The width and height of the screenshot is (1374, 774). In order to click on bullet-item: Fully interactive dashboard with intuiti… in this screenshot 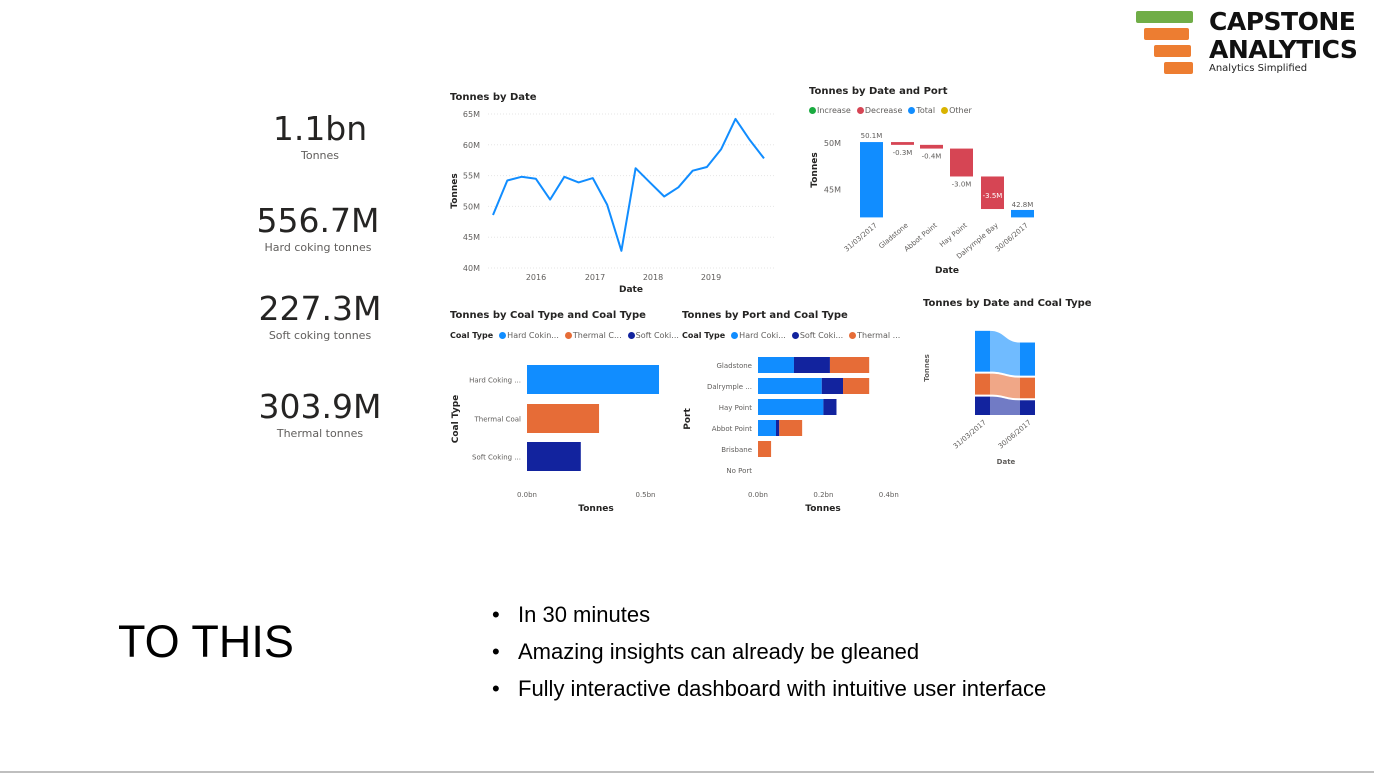, I will do `click(769, 692)`.